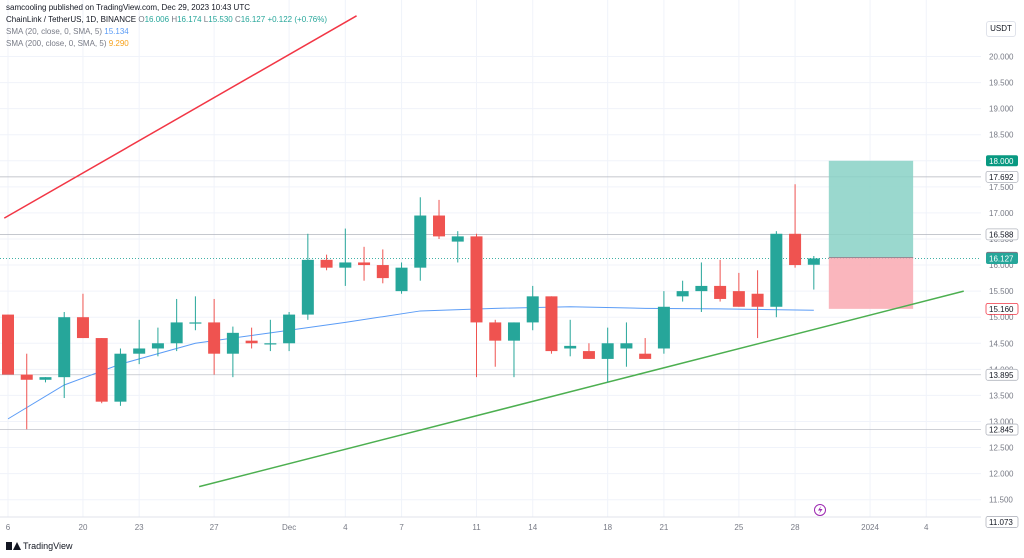 The height and width of the screenshot is (558, 1024). Describe the element at coordinates (157, 19) in the screenshot. I see `open-value: 16.006` at that location.